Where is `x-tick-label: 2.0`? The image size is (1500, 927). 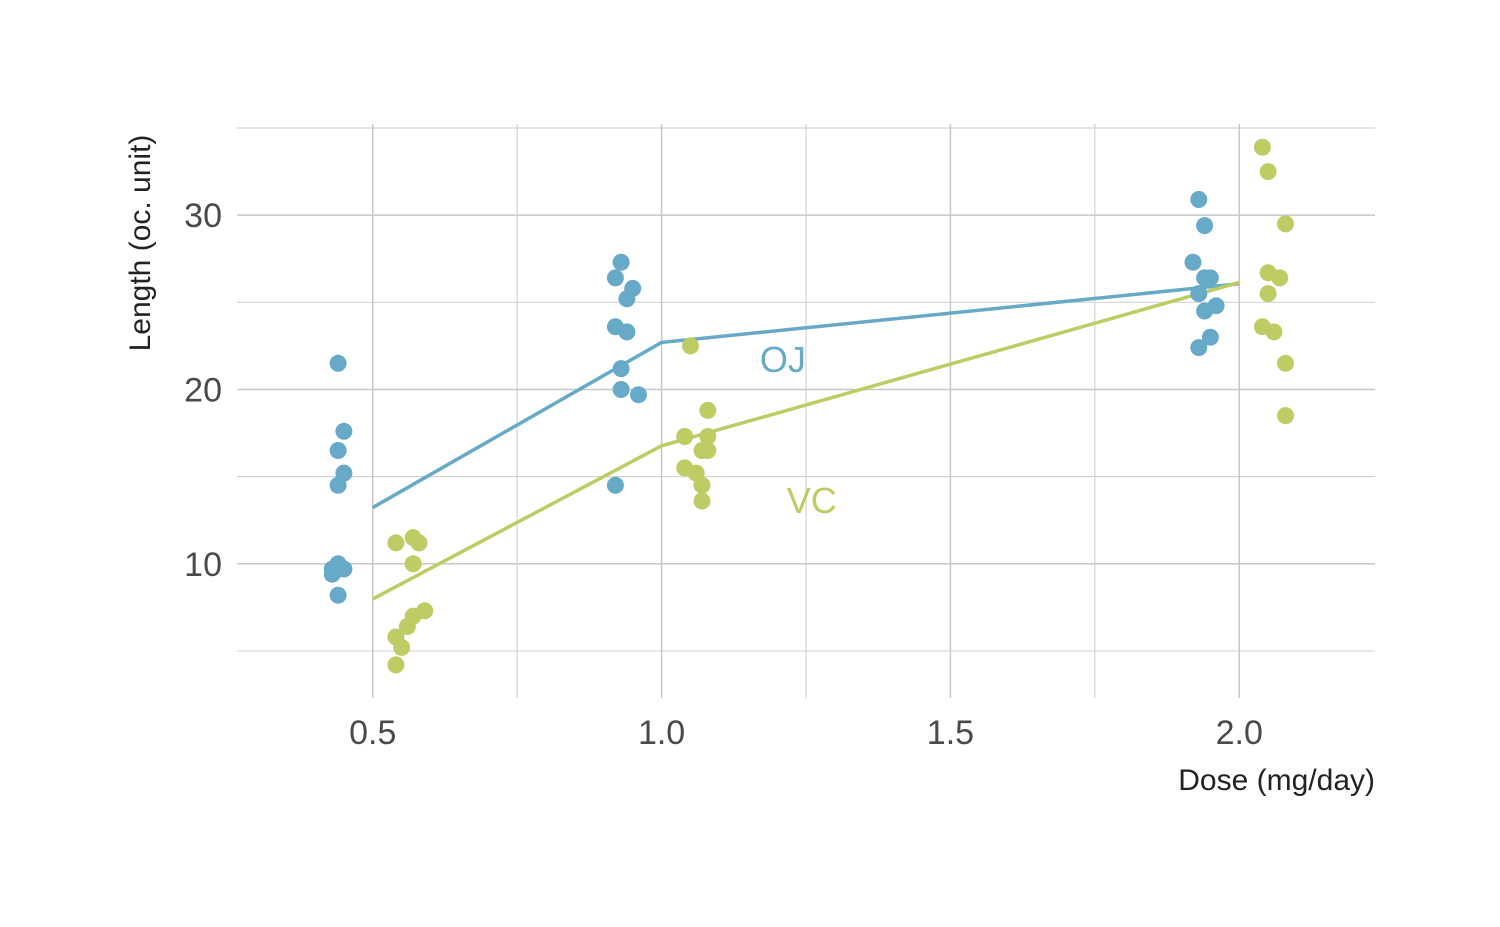
x-tick-label: 2.0 is located at coordinates (1239, 733).